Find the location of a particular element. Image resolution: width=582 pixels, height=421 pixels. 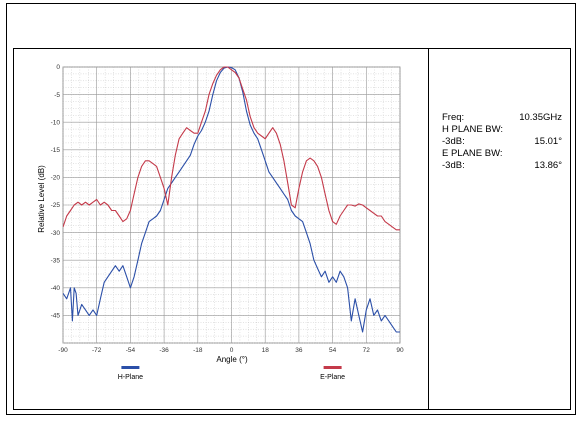

y-tick-label: -25 is located at coordinates (56, 205).